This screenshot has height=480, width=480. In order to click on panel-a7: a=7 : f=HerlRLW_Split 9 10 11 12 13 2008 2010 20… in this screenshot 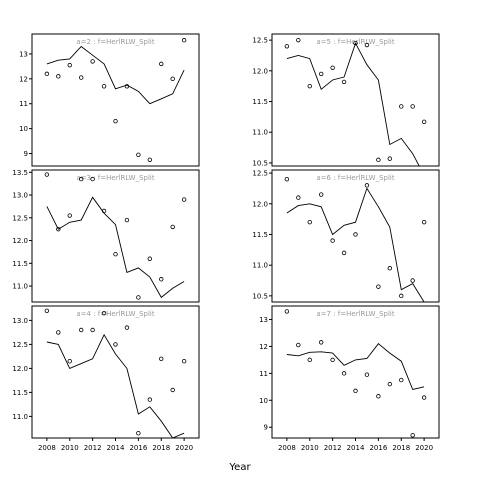, I will do `click(349, 378)`.